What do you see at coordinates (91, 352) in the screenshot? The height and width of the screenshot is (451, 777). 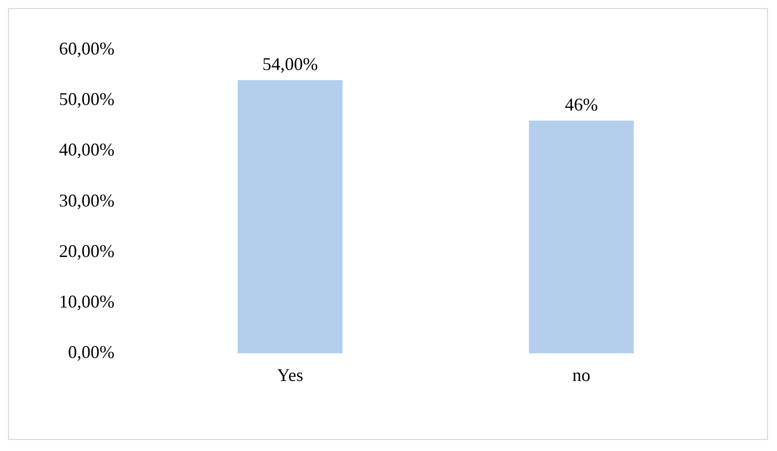 I see `y-tick-label: 0,00%` at bounding box center [91, 352].